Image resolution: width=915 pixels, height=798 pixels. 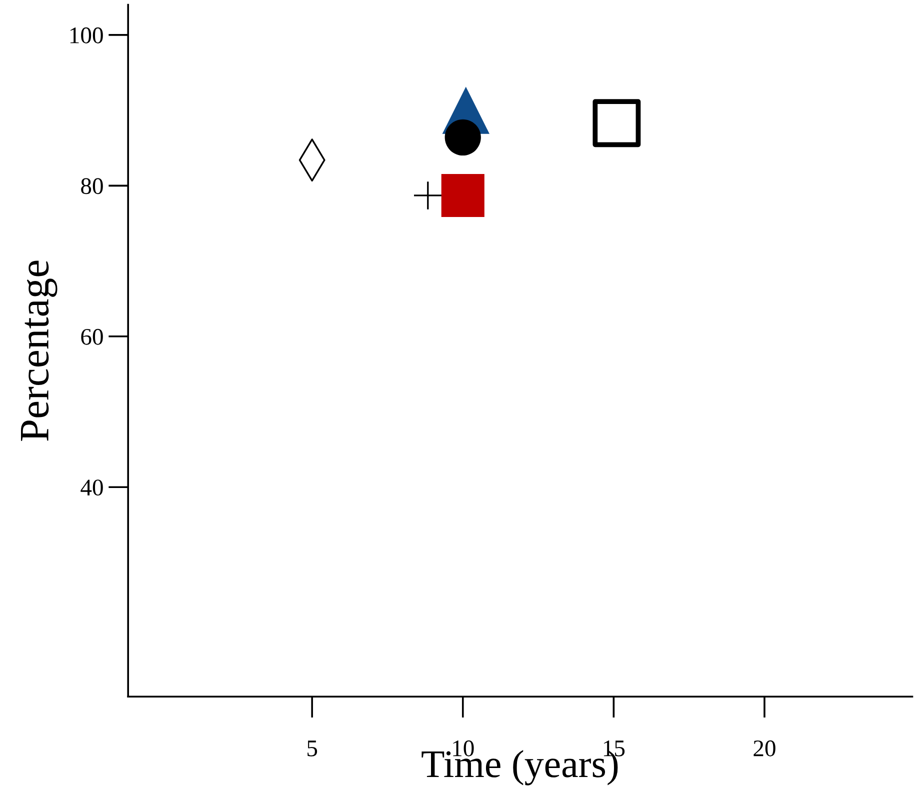 What do you see at coordinates (313, 748) in the screenshot?
I see `x-tick-label: 5` at bounding box center [313, 748].